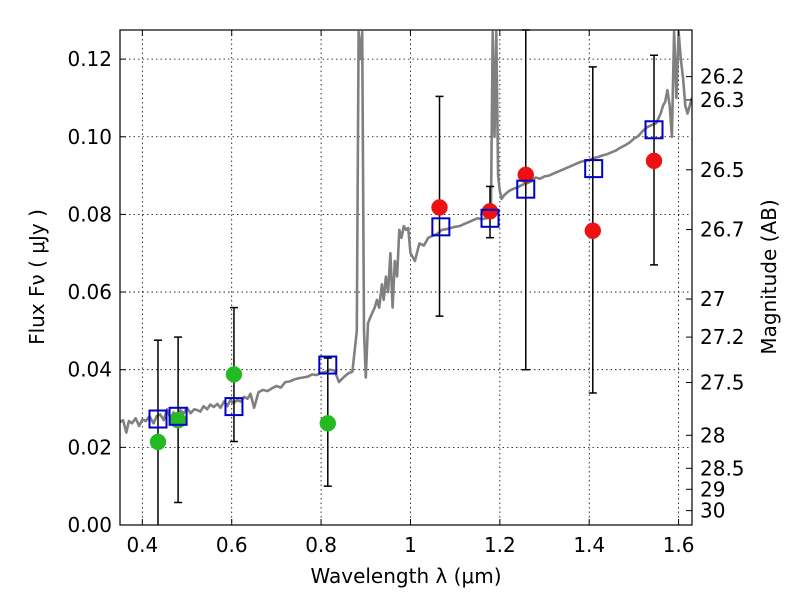  What do you see at coordinates (142, 545) in the screenshot?
I see `x-tick-label: 0.4` at bounding box center [142, 545].